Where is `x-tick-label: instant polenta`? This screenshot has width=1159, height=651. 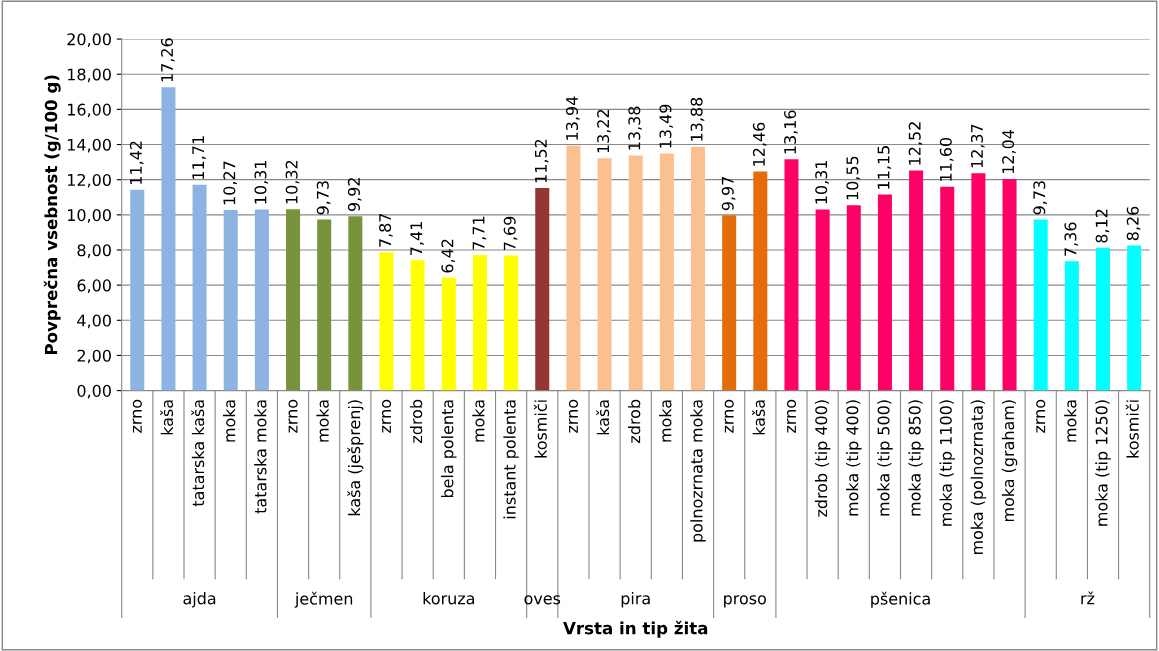
x-tick-label: instant polenta is located at coordinates (511, 459).